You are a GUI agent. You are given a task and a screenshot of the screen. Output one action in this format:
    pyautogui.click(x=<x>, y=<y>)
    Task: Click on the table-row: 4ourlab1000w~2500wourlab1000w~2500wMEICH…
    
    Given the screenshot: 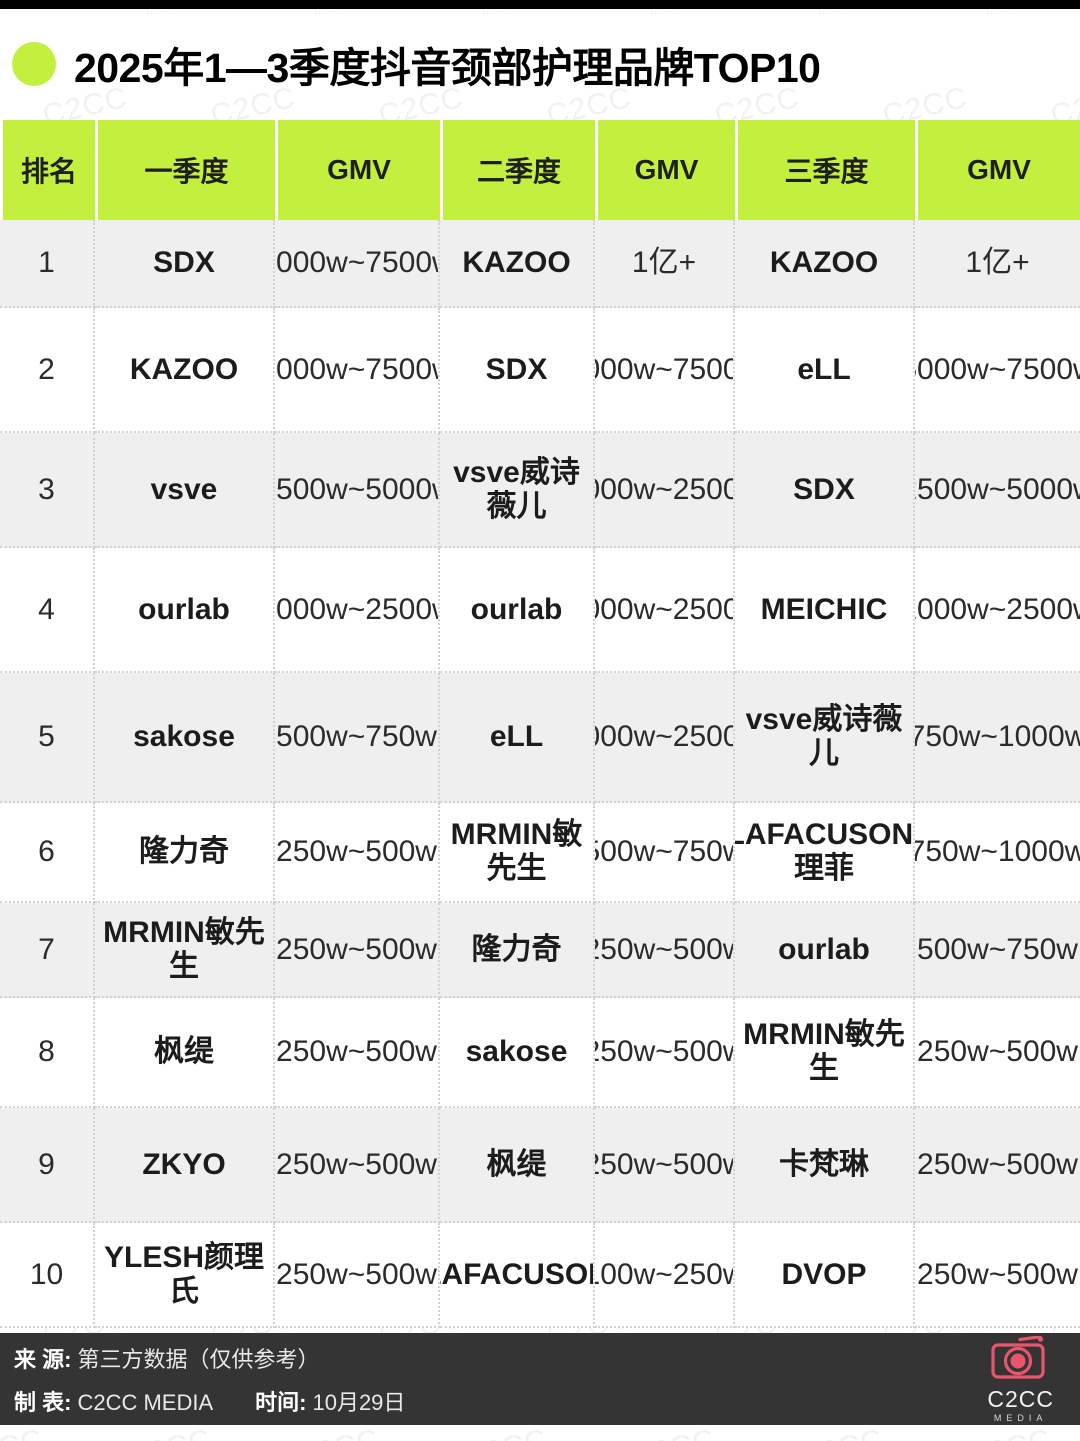 What is the action you would take?
    pyautogui.click(x=540, y=610)
    